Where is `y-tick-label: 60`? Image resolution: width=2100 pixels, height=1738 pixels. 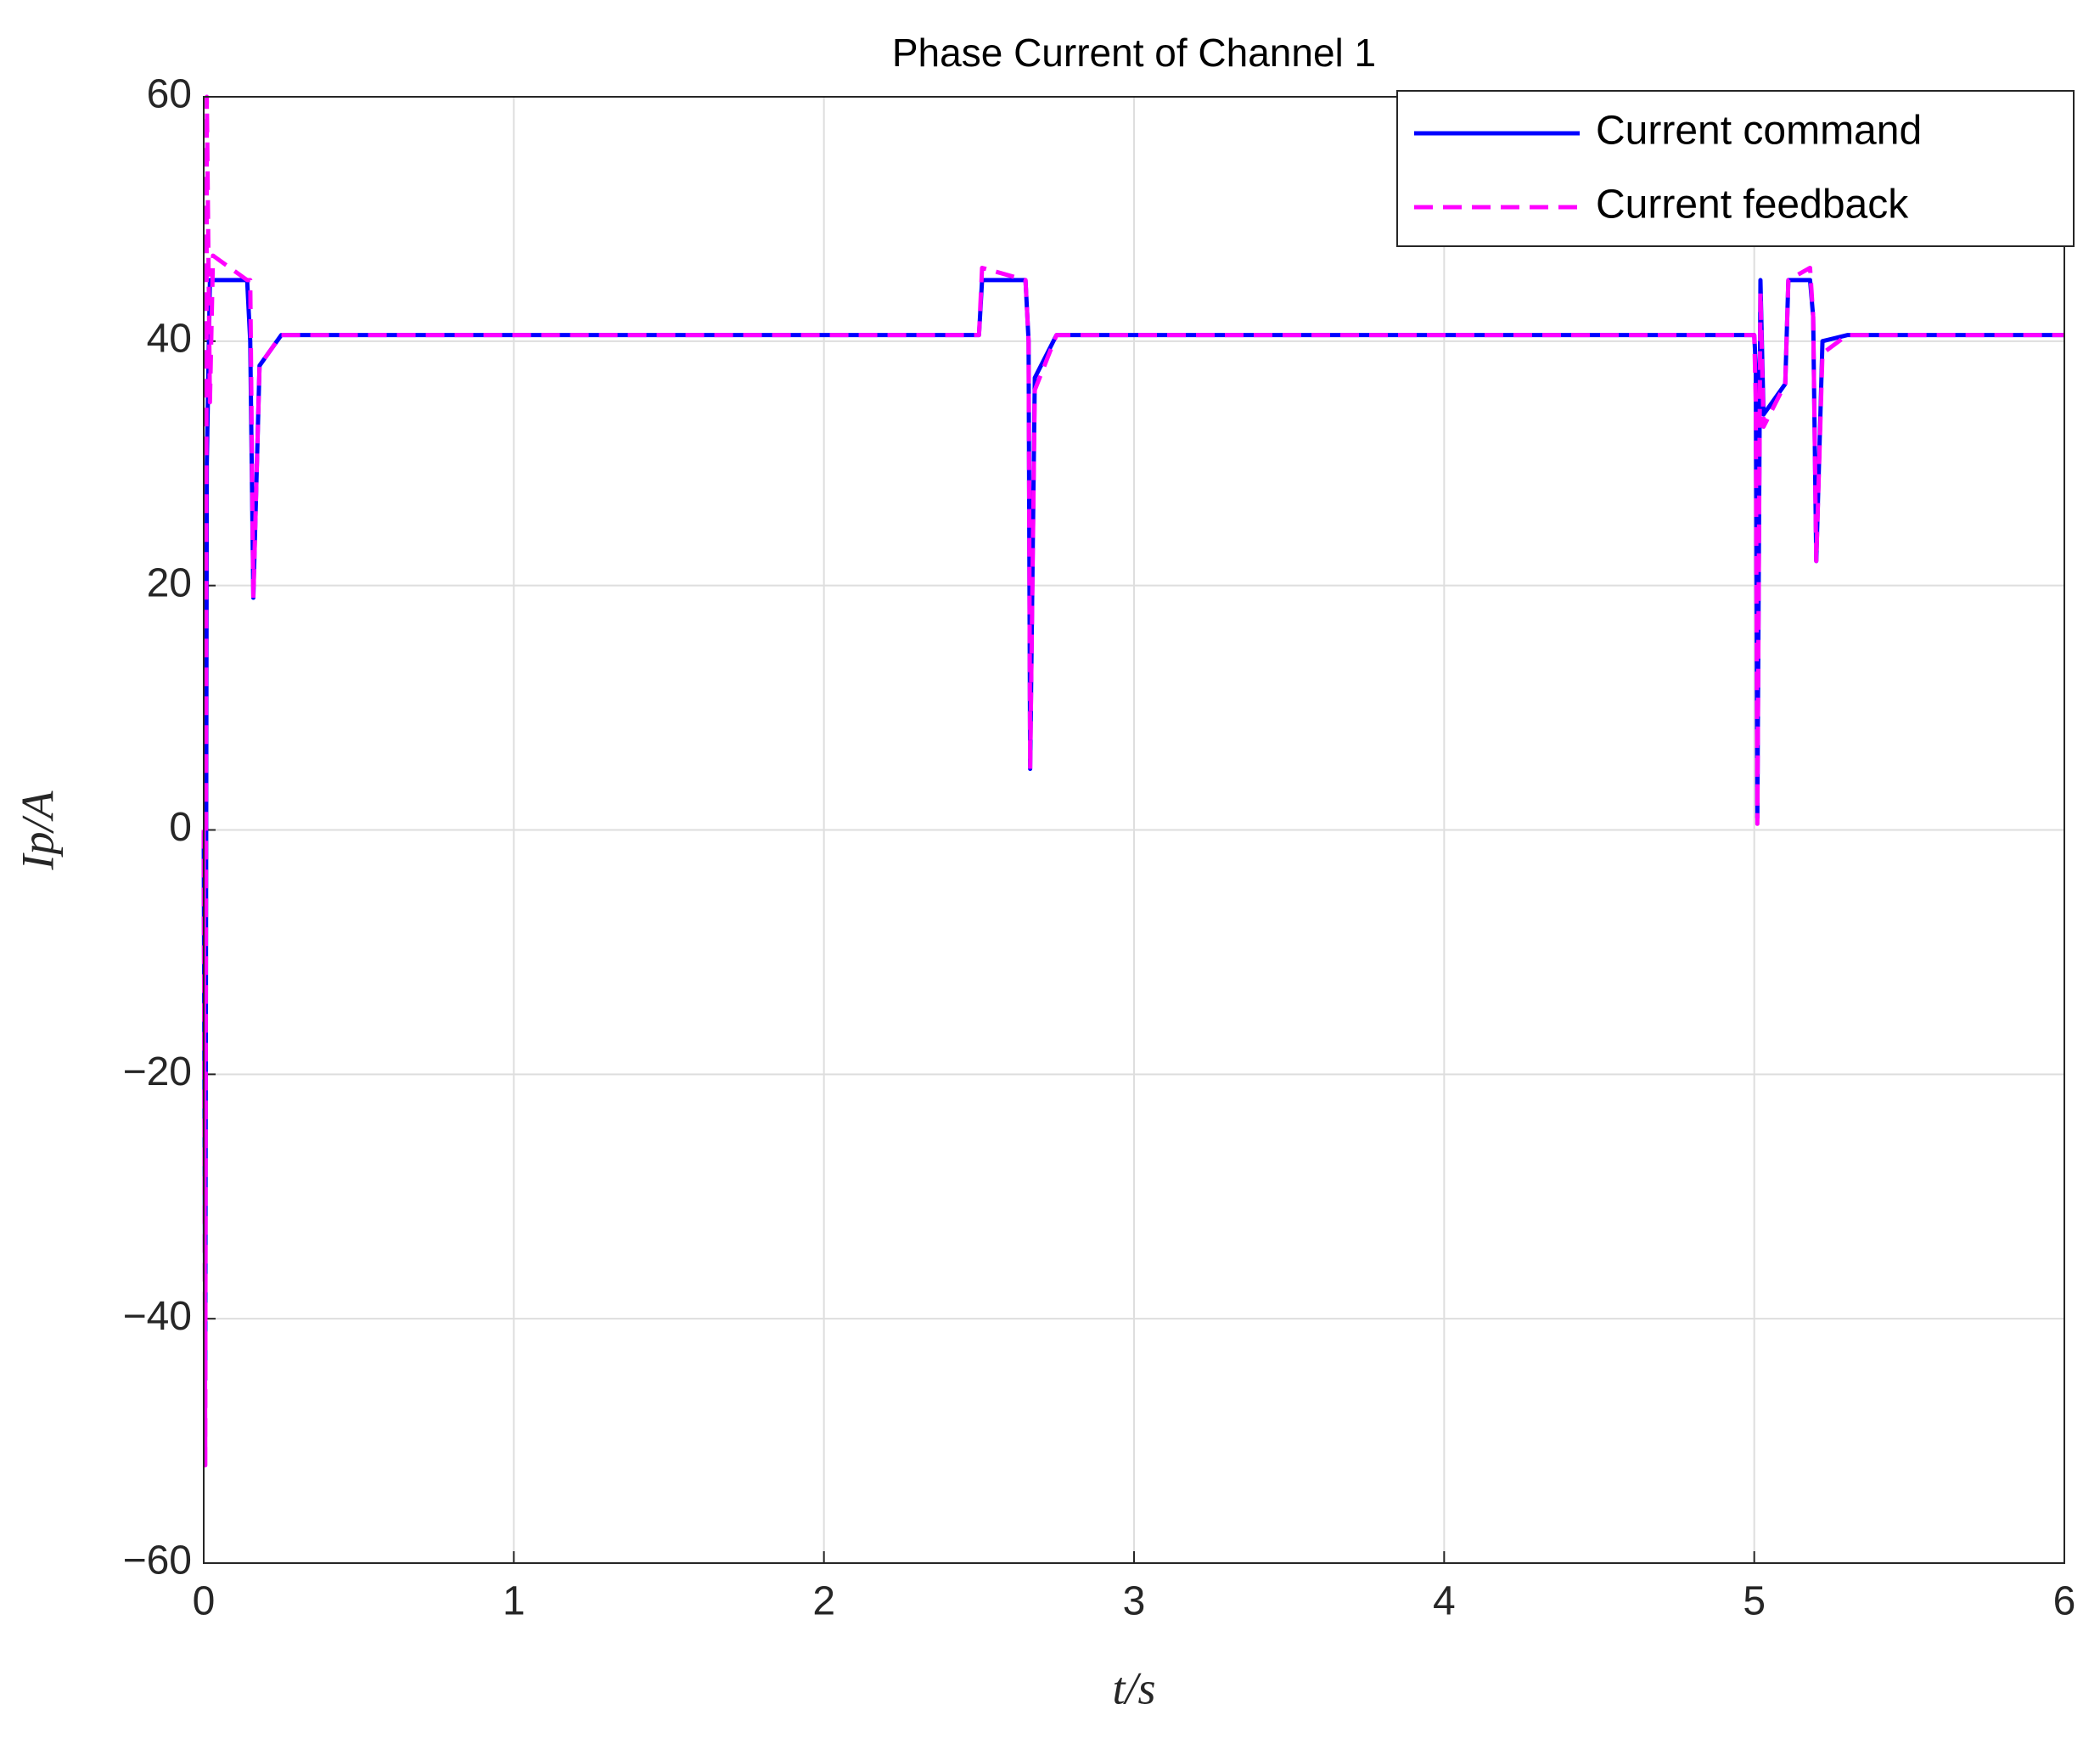
y-tick-label: 60 is located at coordinates (169, 94).